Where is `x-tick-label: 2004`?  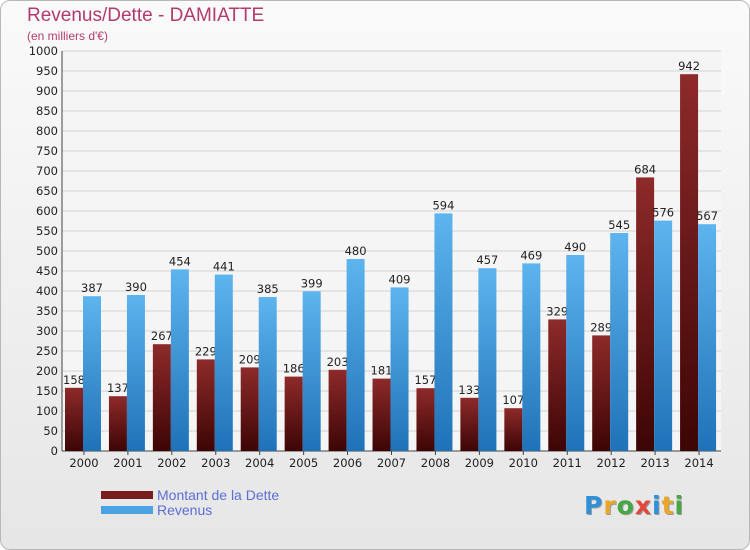
x-tick-label: 2004 is located at coordinates (259, 463).